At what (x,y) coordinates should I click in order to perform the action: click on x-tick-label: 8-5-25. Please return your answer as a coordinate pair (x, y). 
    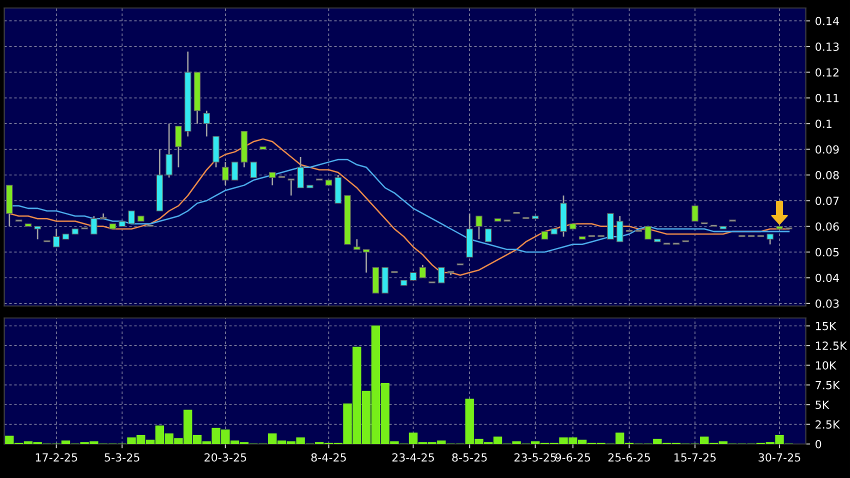
    Looking at the image, I should click on (469, 457).